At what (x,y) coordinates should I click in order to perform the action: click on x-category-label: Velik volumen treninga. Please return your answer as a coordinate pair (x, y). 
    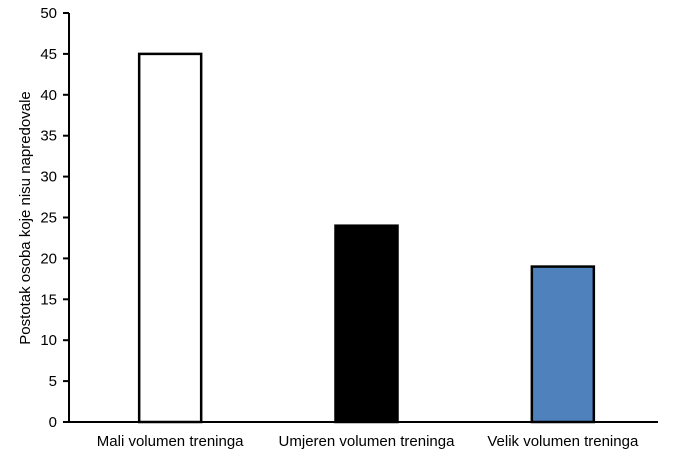
    Looking at the image, I should click on (563, 441).